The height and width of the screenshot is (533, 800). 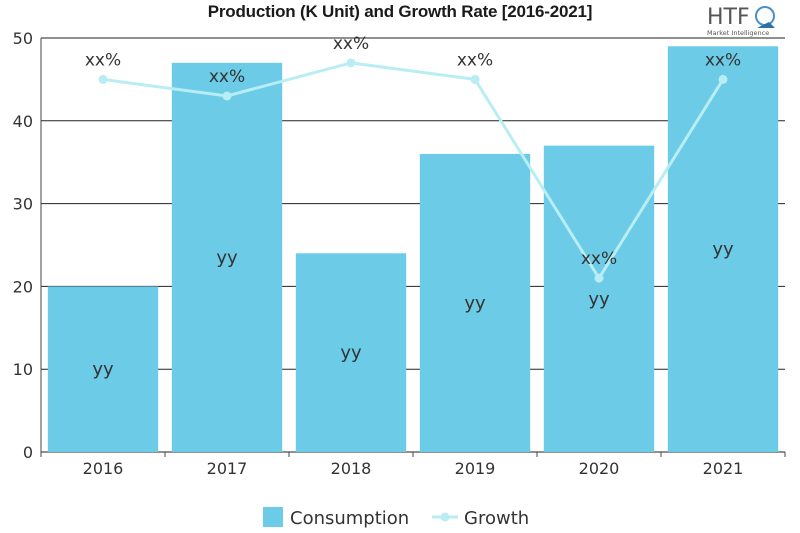 I want to click on logo-mark-icon, so click(x=766, y=25).